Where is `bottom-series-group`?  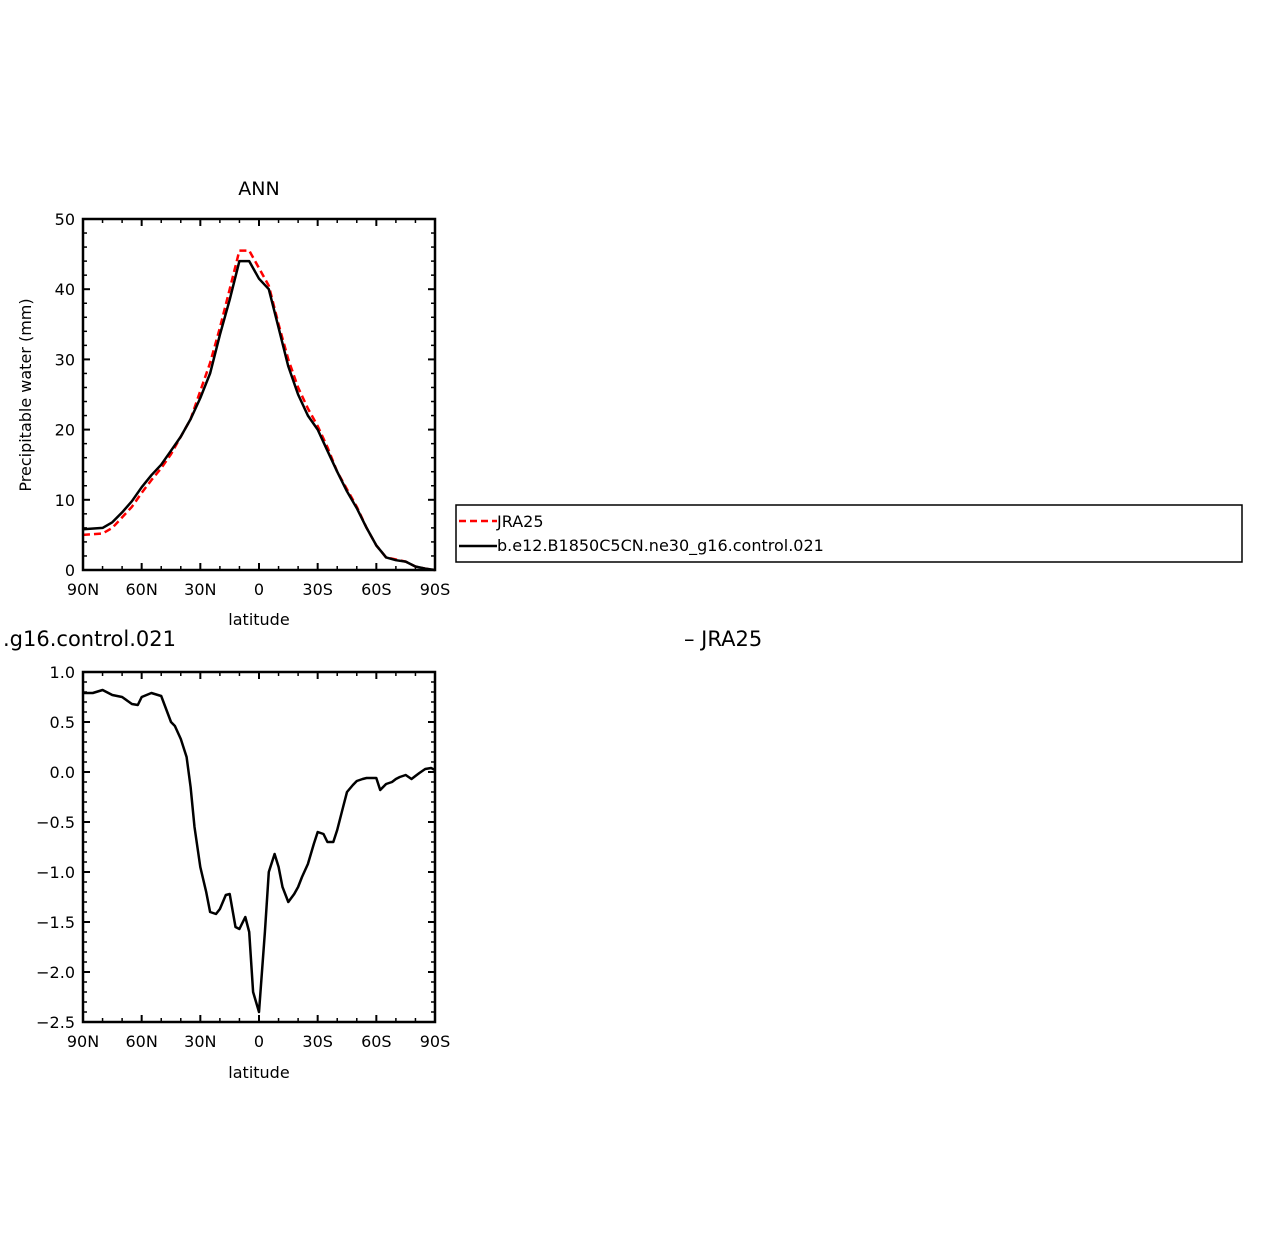
bottom-series-group is located at coordinates (259, 851).